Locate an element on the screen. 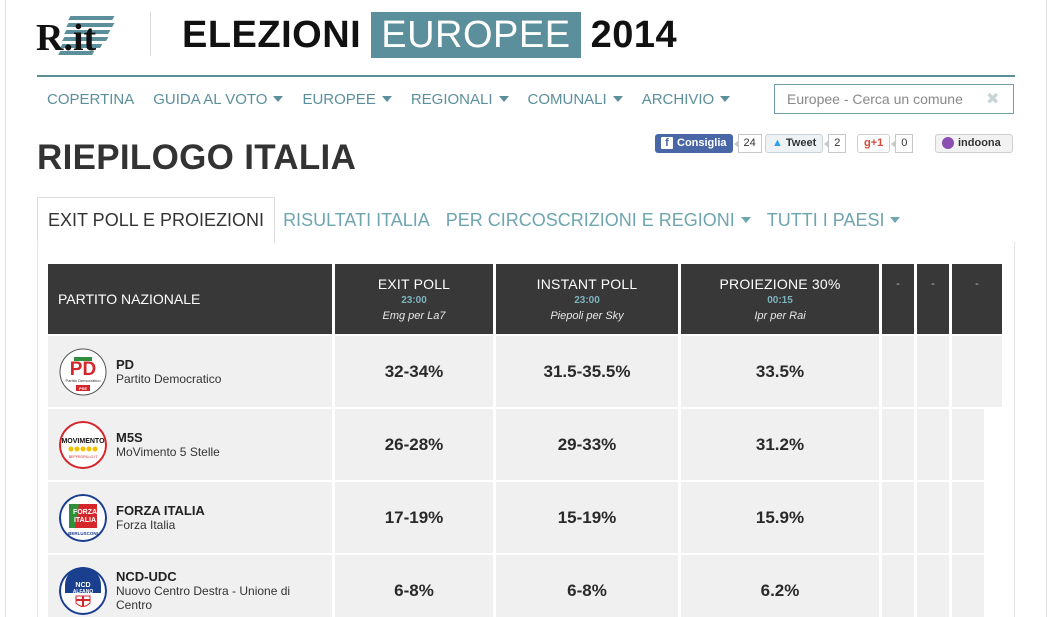 The width and height of the screenshot is (1053, 617). nav-comunali: COMUNALI is located at coordinates (575, 99).